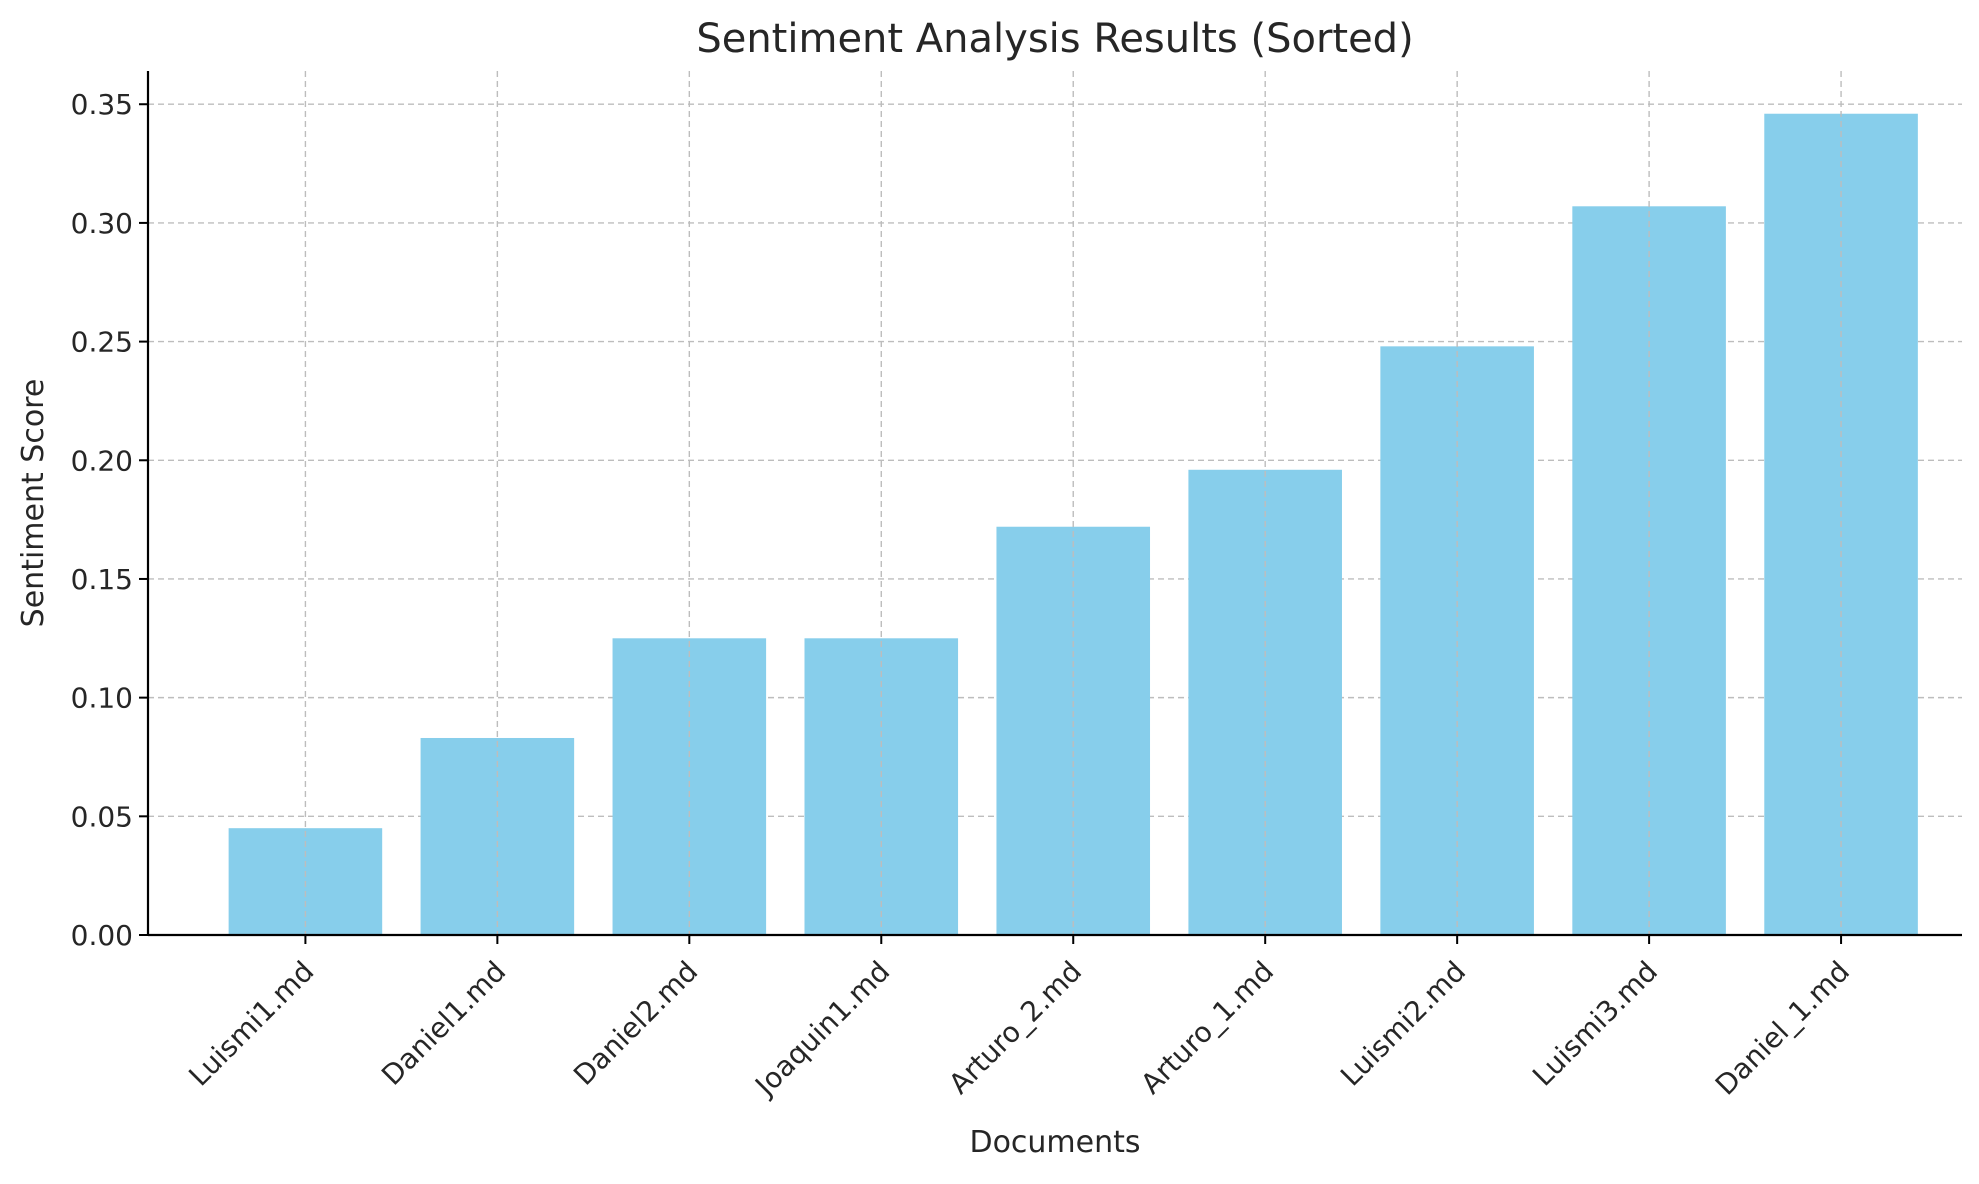 The image size is (1979, 1184). Describe the element at coordinates (102, 342) in the screenshot. I see `y-tick-label: 0.25` at that location.